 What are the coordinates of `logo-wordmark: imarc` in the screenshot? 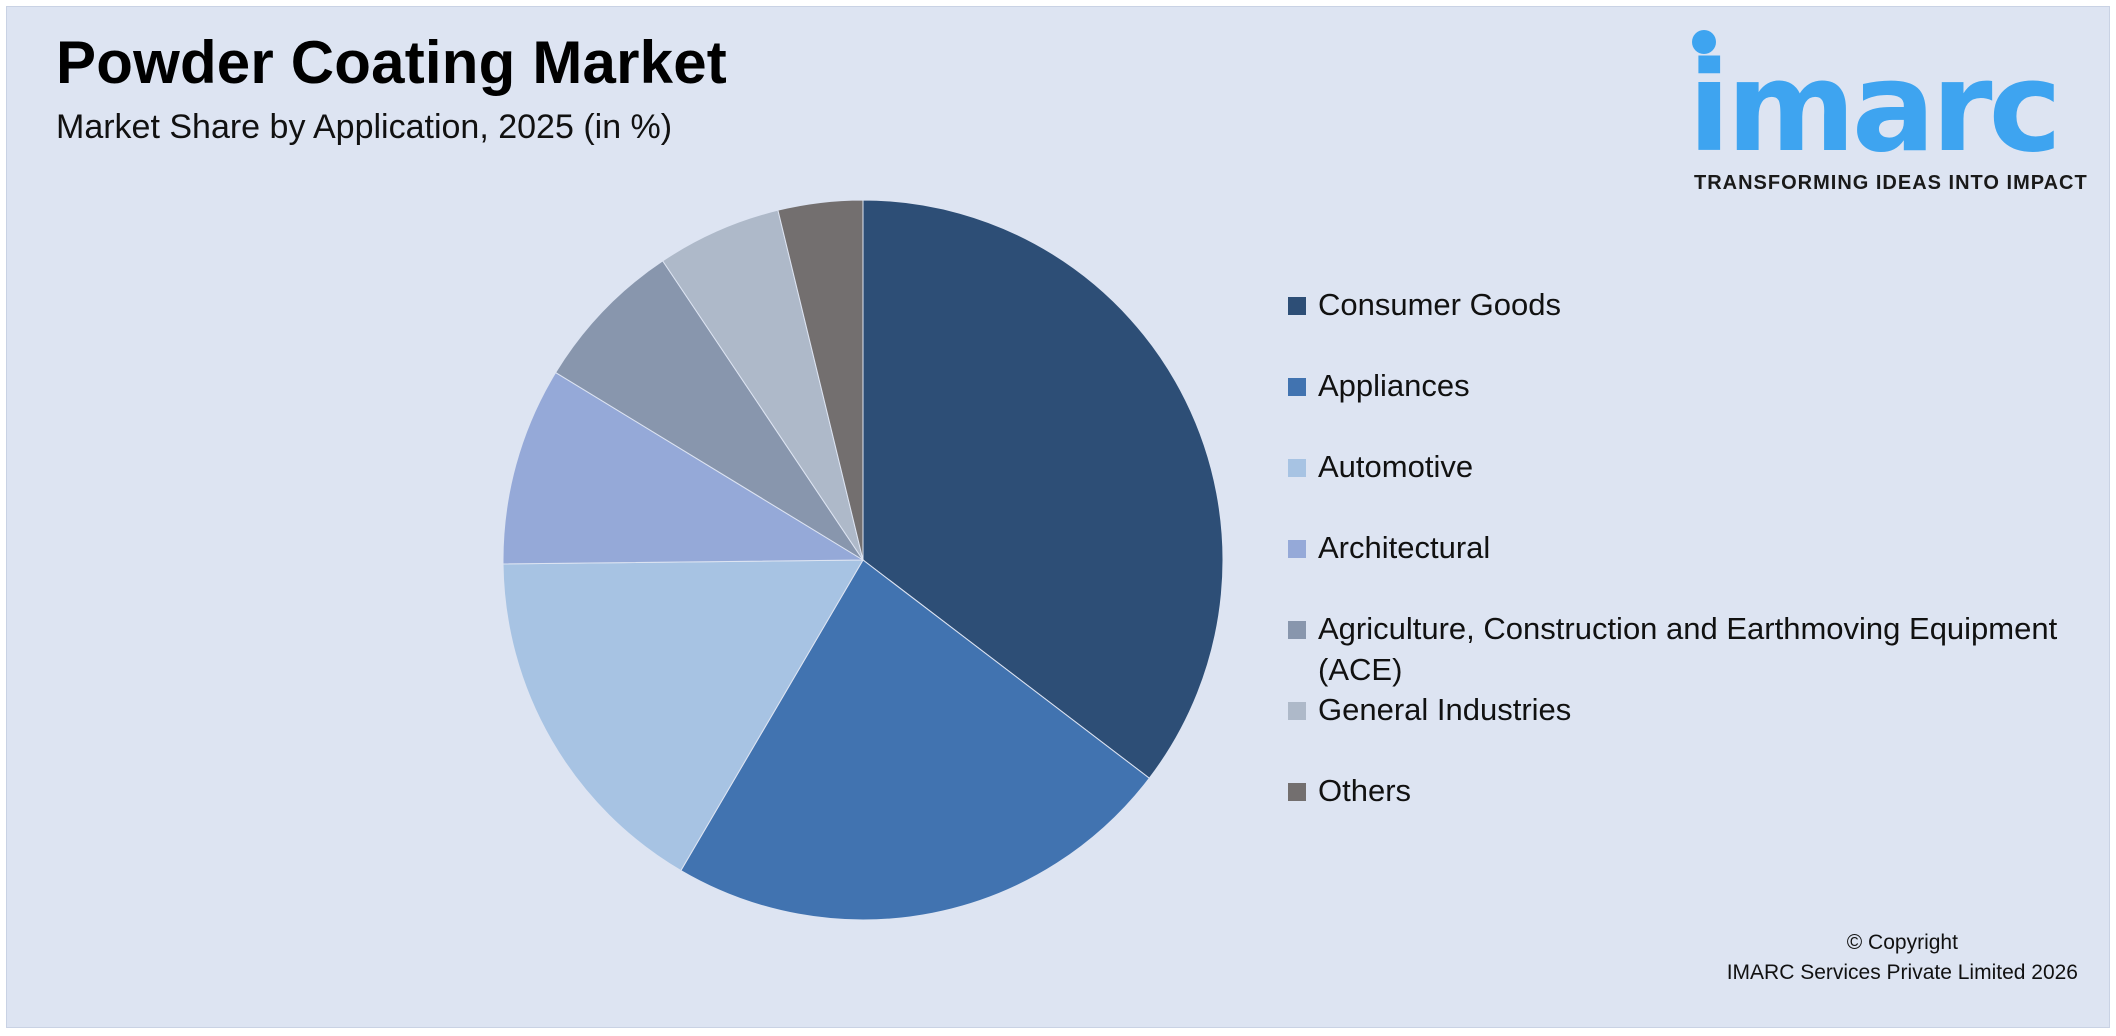 It's located at (1875, 108).